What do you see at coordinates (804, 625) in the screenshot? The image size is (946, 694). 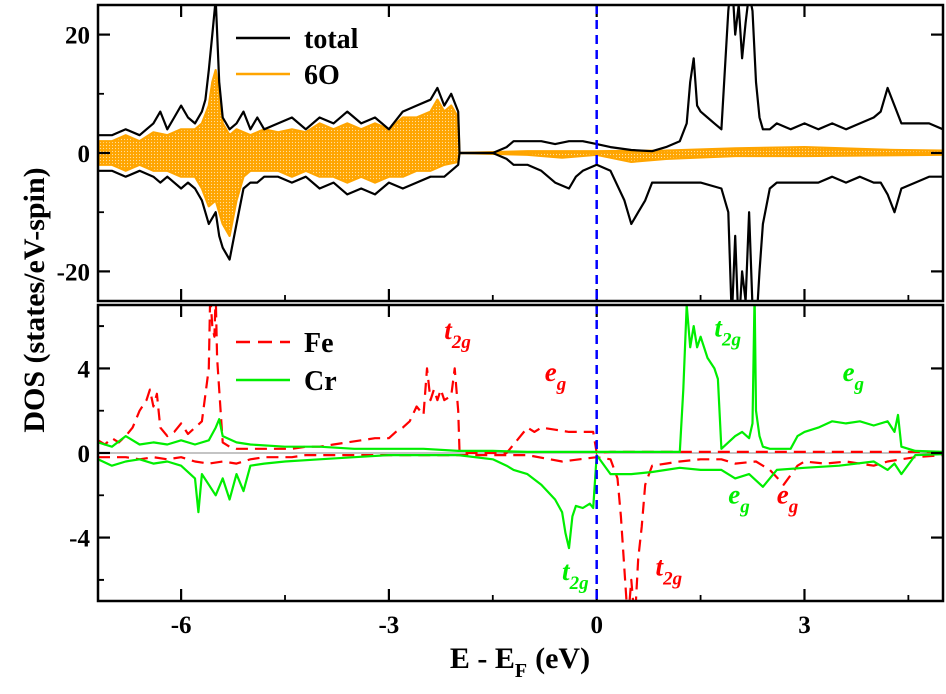 I see `xtick-label: 3` at bounding box center [804, 625].